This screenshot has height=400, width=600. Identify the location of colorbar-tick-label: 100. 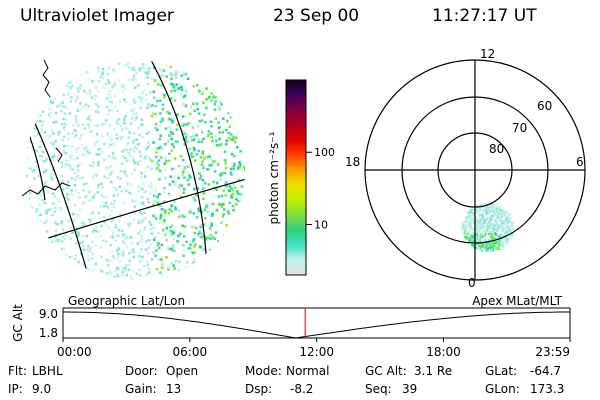
(324, 152).